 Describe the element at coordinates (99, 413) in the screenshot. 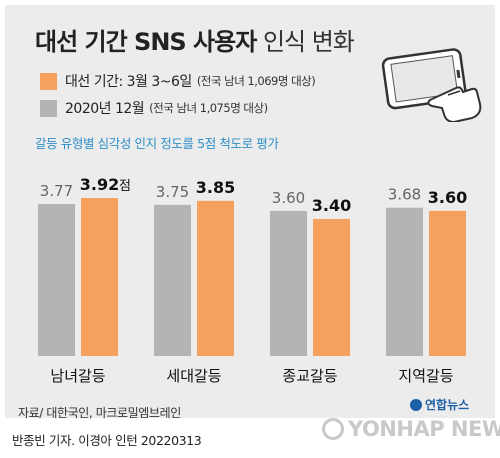

I see `source-note: 자료/ 대한국인, 마크로밀엠브레인` at that location.